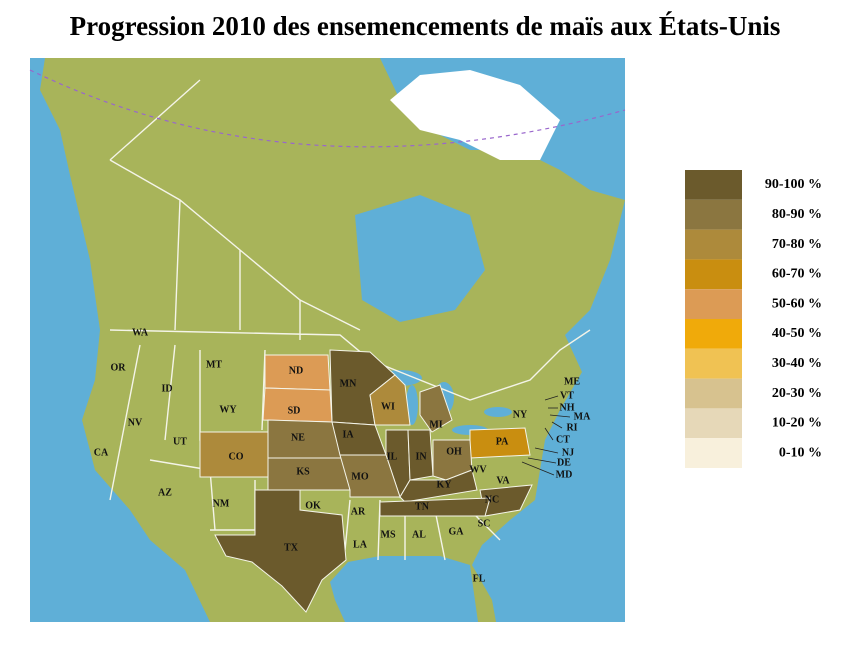 This screenshot has width=850, height=652. Describe the element at coordinates (303, 471) in the screenshot. I see `state-label: KS` at that location.